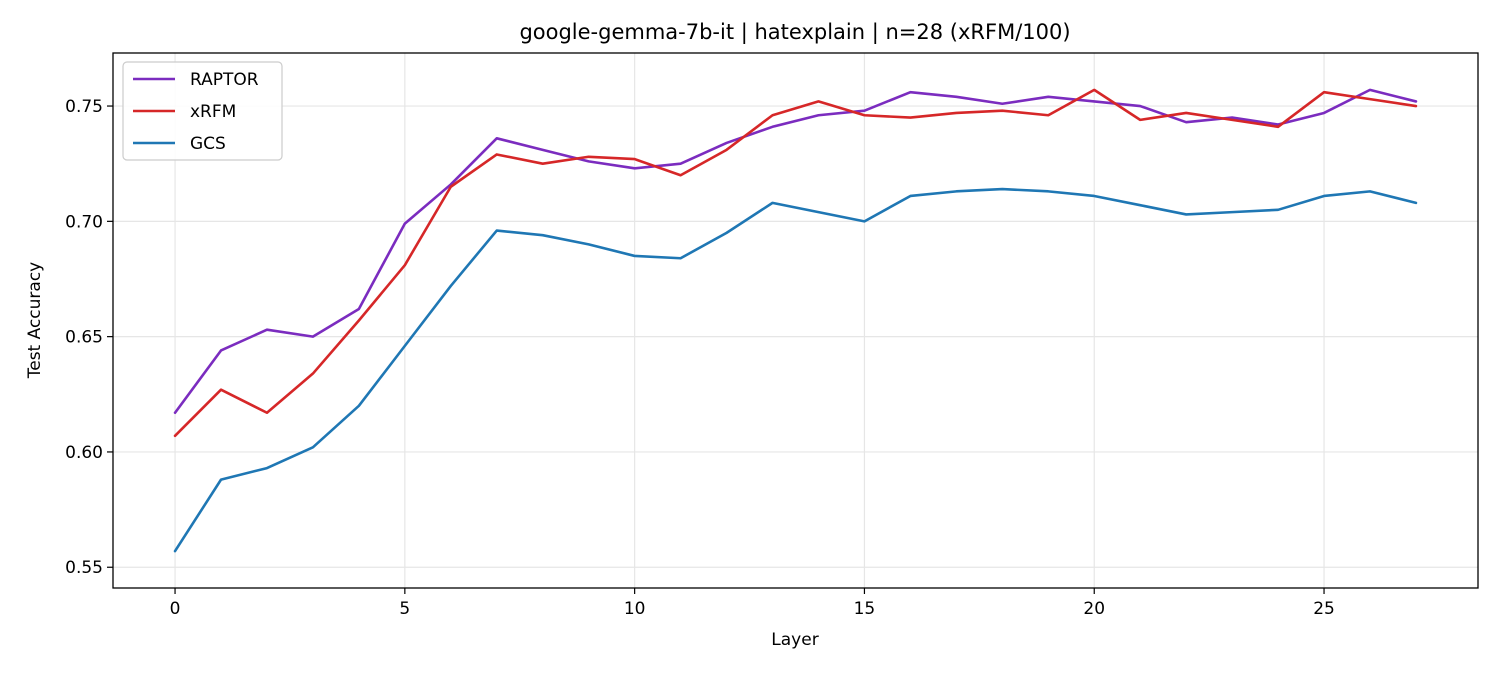 The height and width of the screenshot is (675, 1500). What do you see at coordinates (84, 453) in the screenshot?
I see `y-tick-label: 0.60` at bounding box center [84, 453].